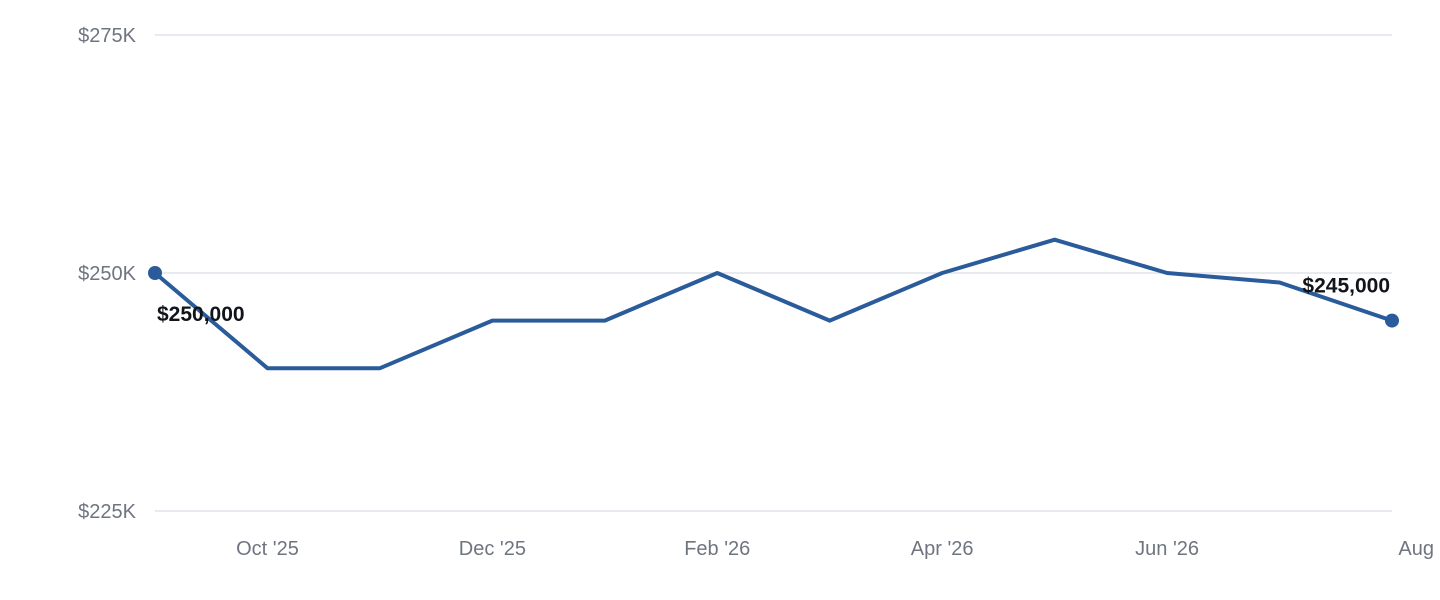 Image resolution: width=1440 pixels, height=600 pixels. I want to click on x-tick-label: Apr '26, so click(942, 549).